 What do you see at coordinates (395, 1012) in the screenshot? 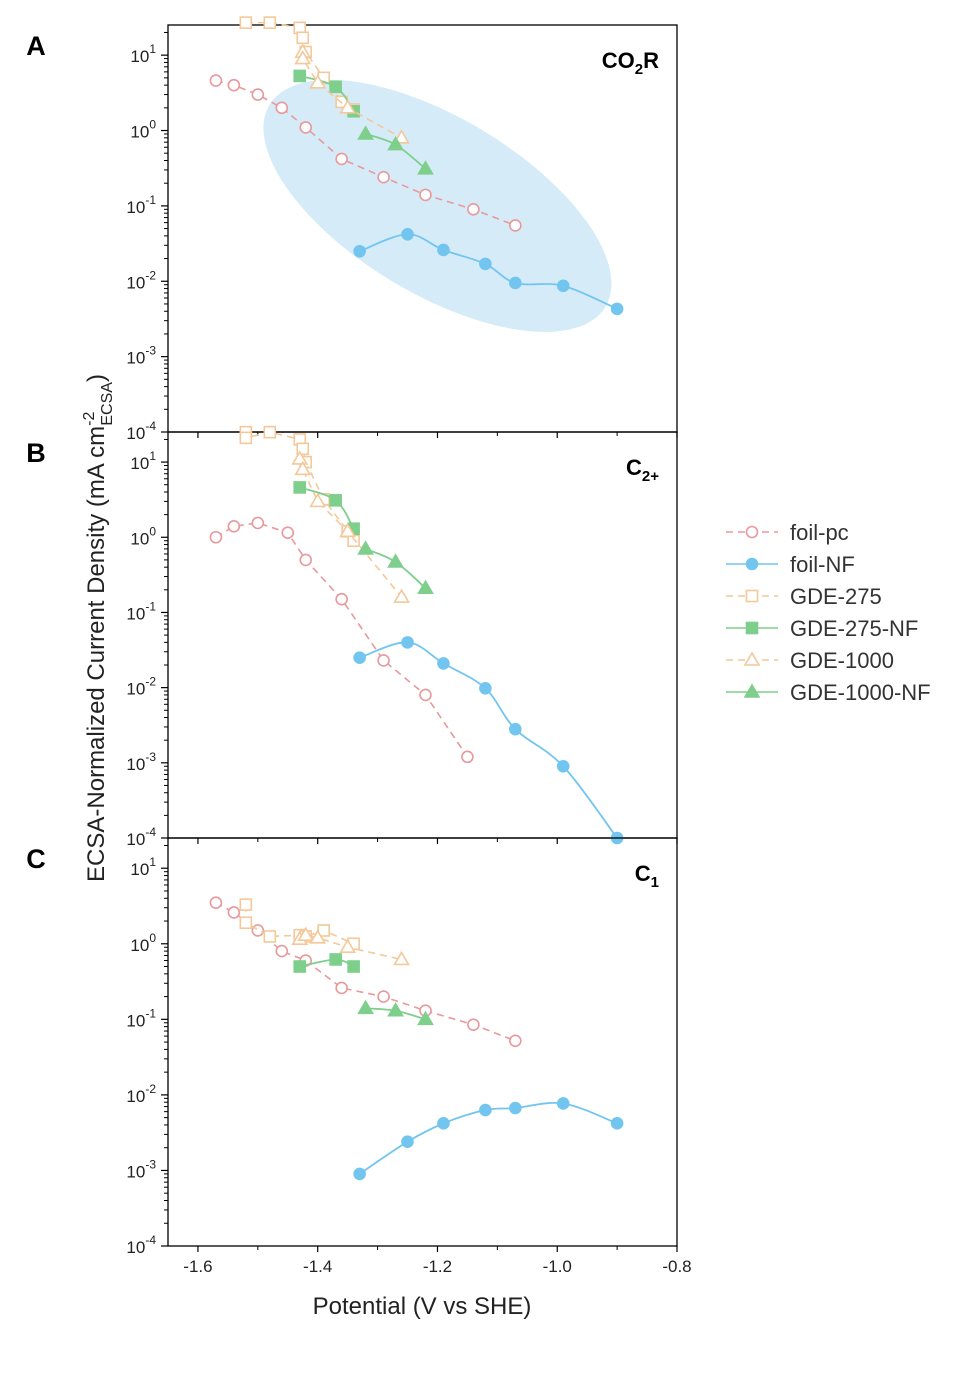
I see `panel-c-series-gde-1000-nf` at bounding box center [395, 1012].